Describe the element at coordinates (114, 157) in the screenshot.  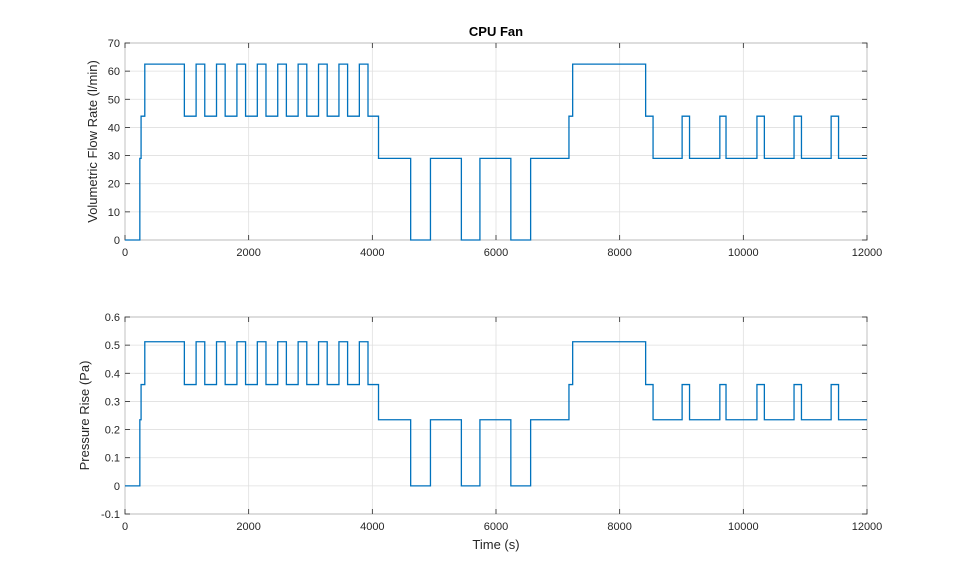
I see `flow-rate-y-tick-label: 30` at that location.